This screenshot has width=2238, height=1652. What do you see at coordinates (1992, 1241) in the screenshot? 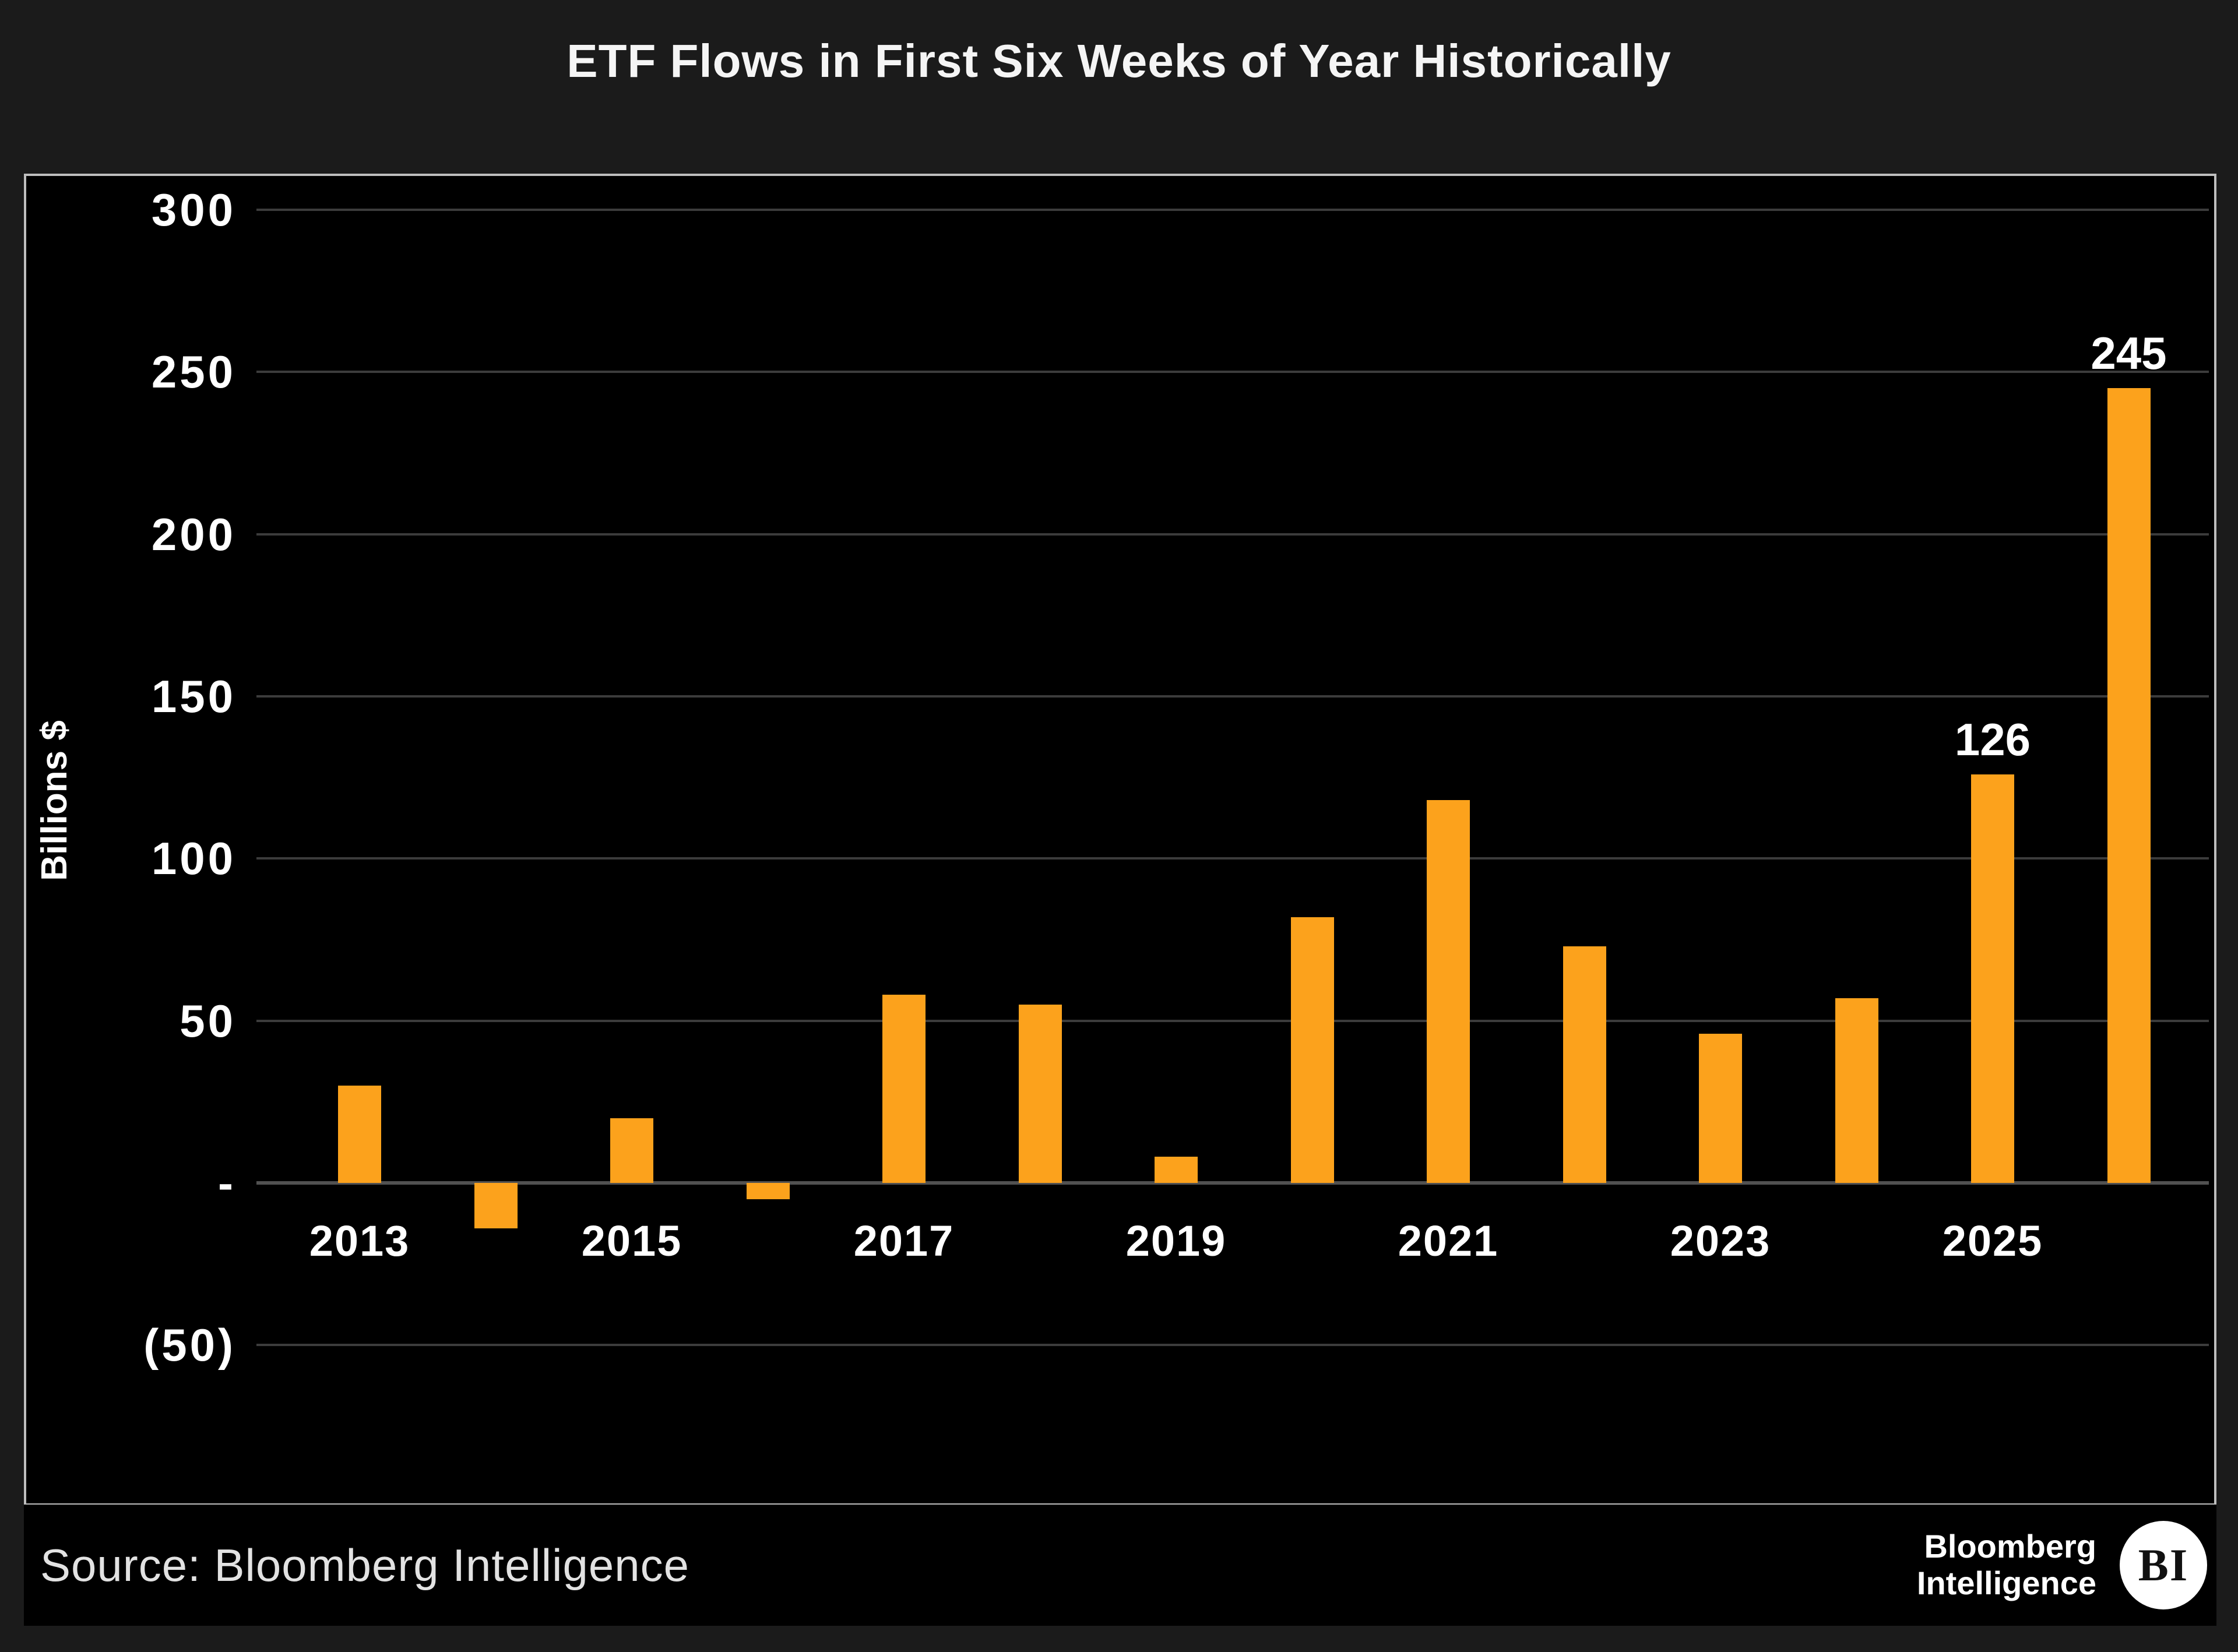
I see `x-tick-label-2025: 2025` at bounding box center [1992, 1241].